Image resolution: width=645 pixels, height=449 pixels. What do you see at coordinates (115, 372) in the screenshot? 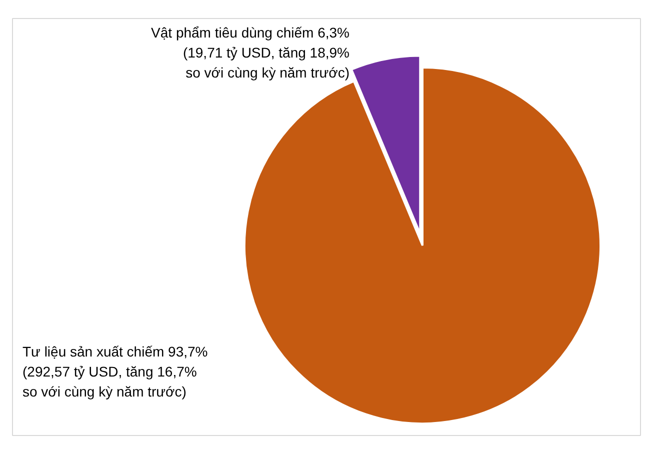
I see `slice-label: Tư liệu sản xuất chiếm 93,7% (292,57 tỷ USD, tăng 16,7% so với cùng kỳ năm trước)` at bounding box center [115, 372].